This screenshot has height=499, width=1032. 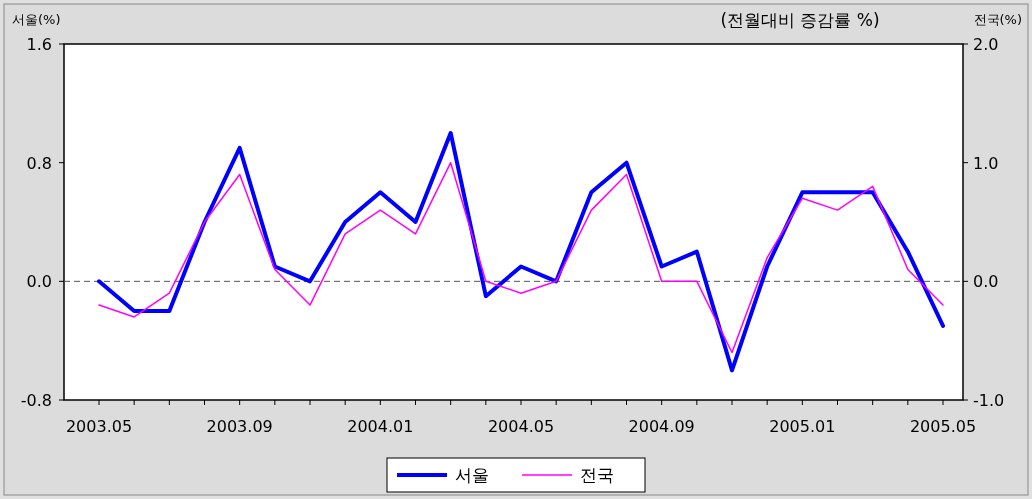 I want to click on y-tick-label: 0.0, so click(x=39, y=282).